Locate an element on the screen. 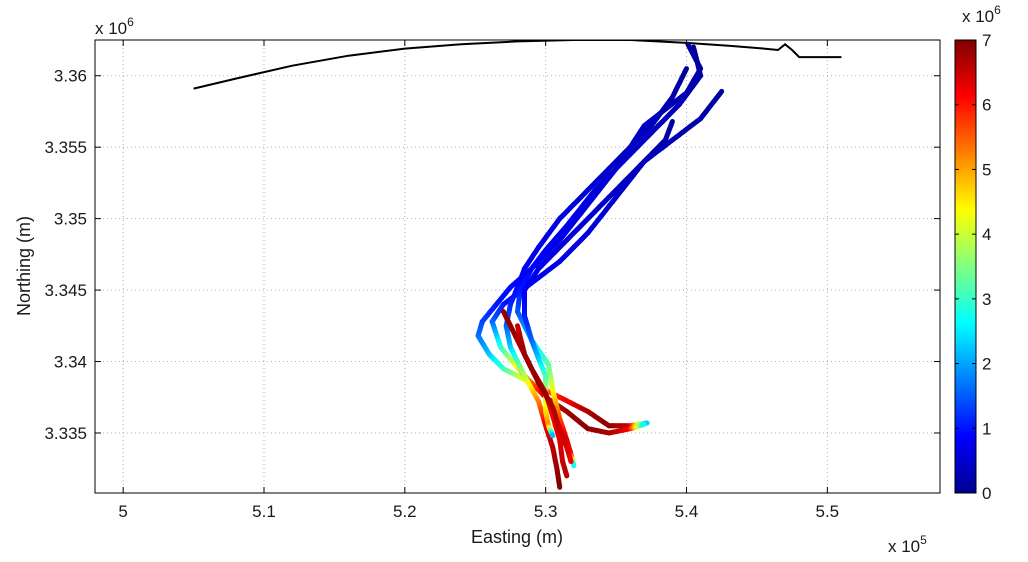  colorbar-tick-label: 1 is located at coordinates (986, 428).